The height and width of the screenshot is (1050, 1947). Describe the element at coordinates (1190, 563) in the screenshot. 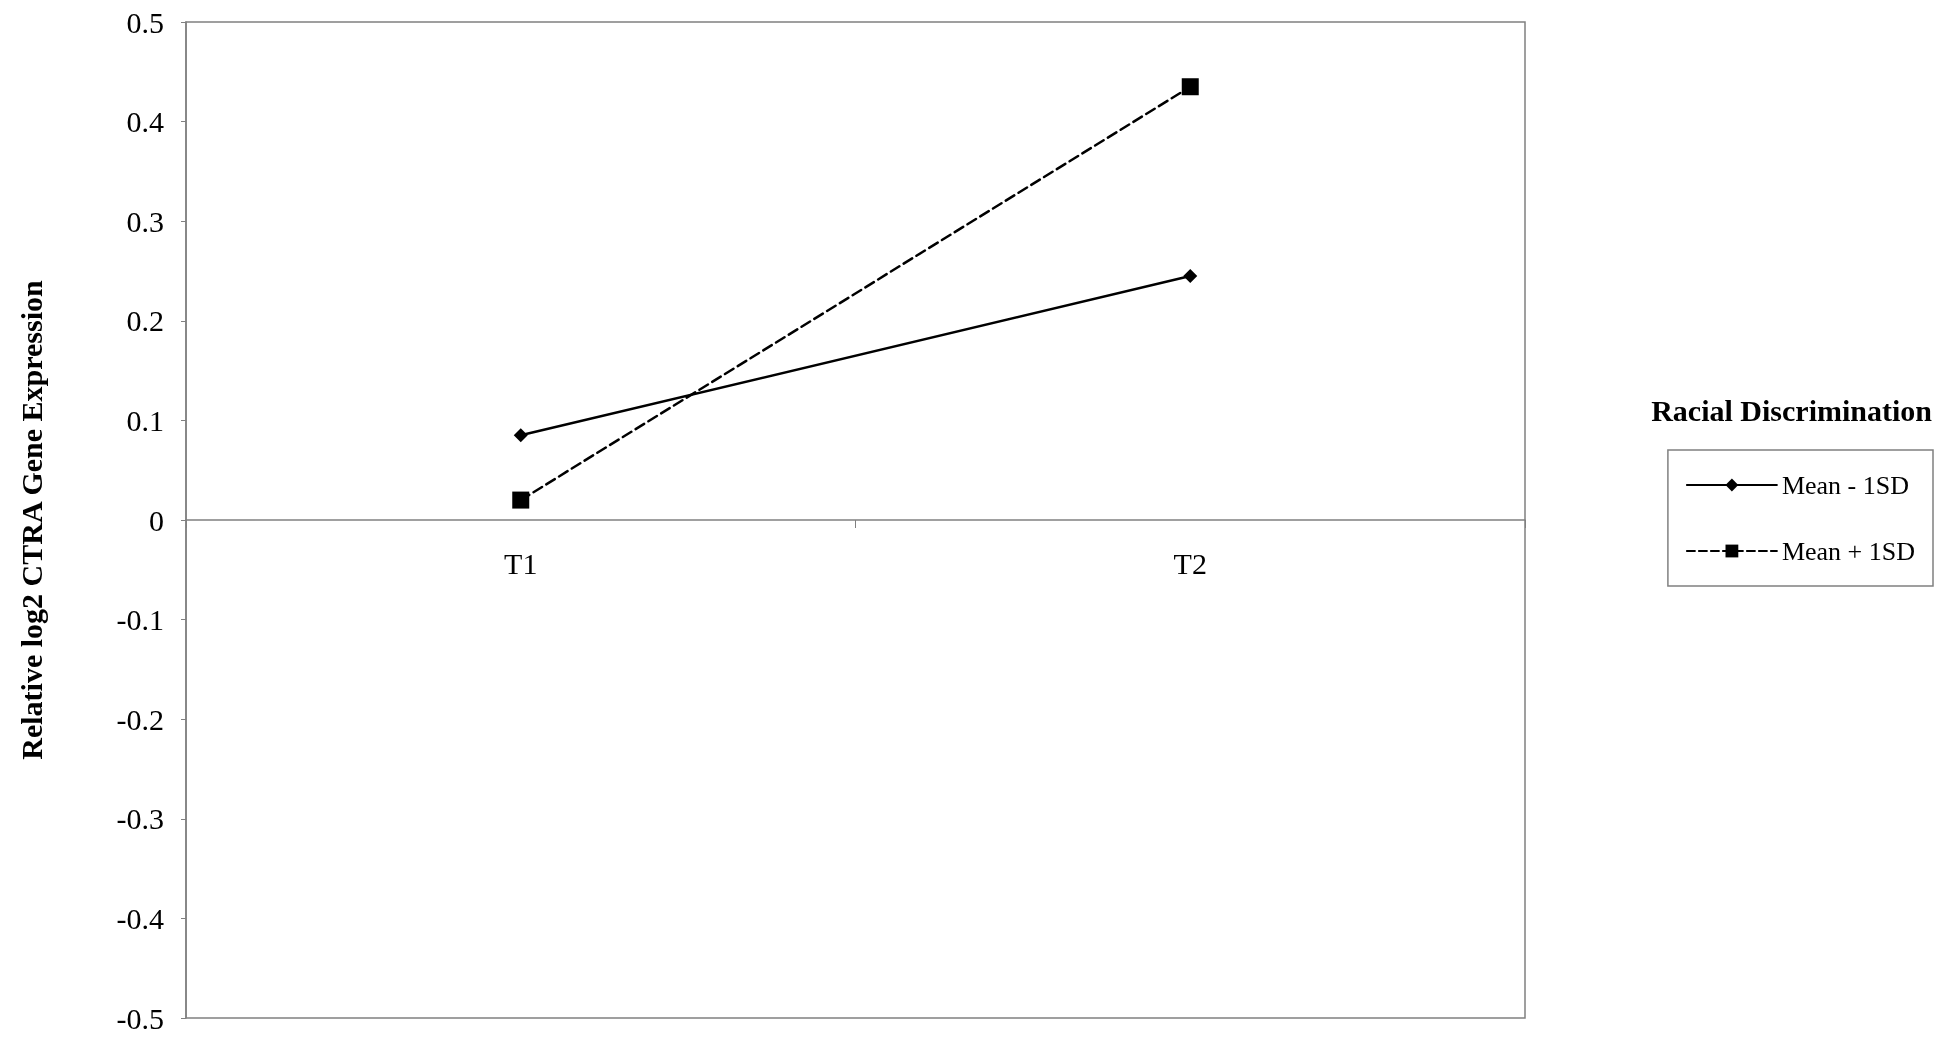

I see `x-tick-label: T2` at that location.